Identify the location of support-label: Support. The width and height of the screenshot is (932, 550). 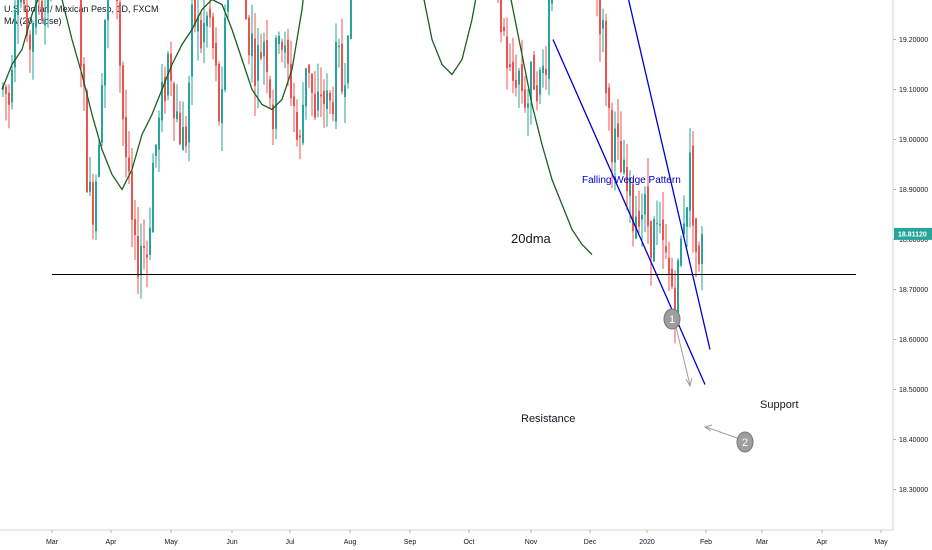
(779, 405).